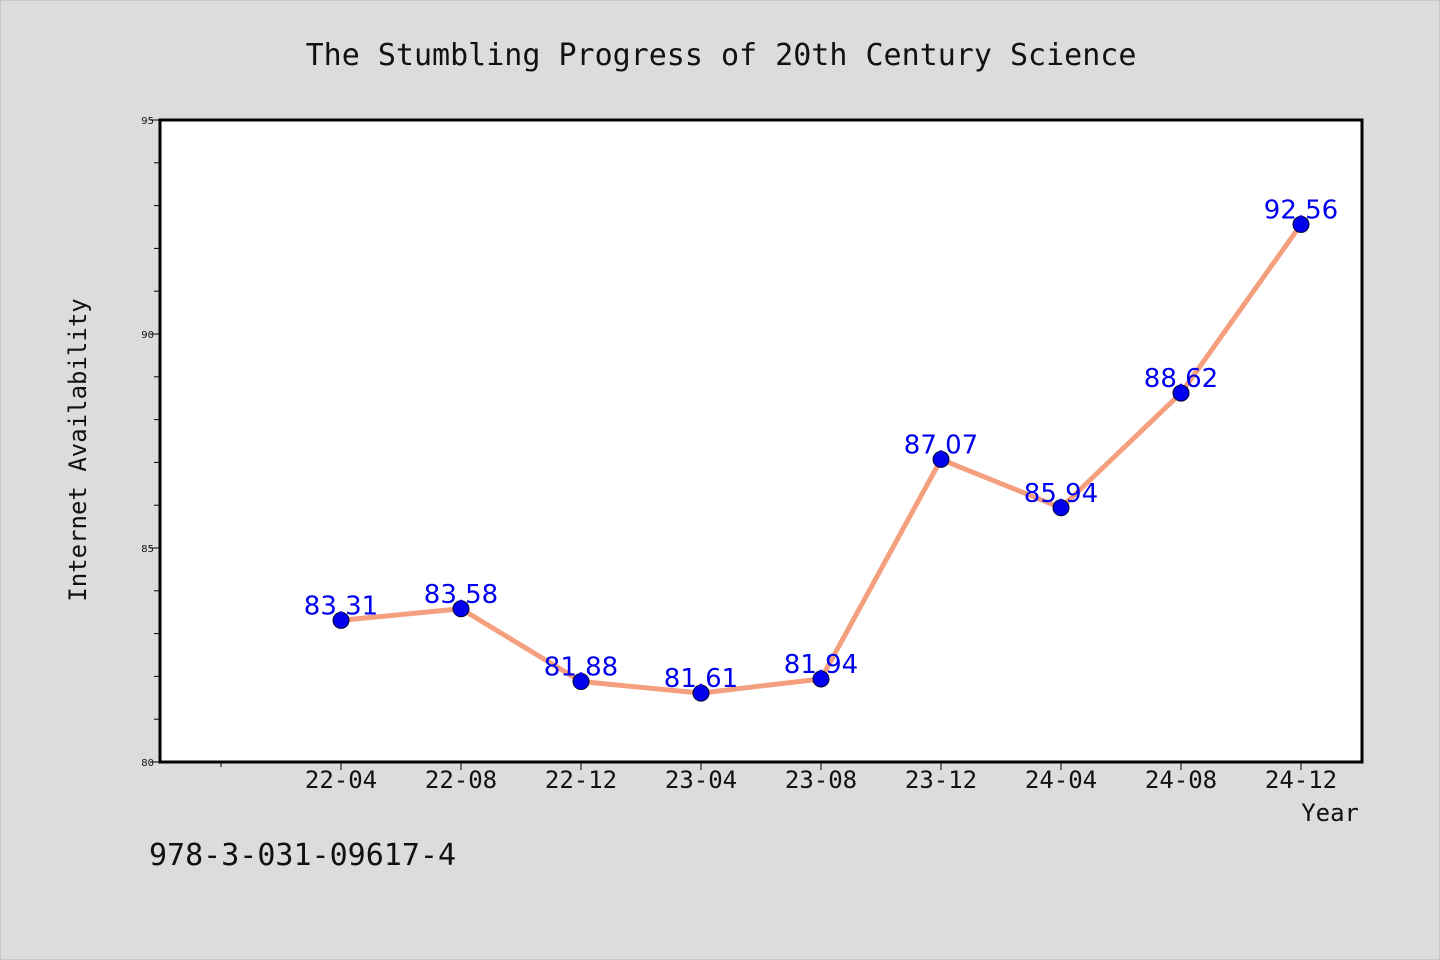  Describe the element at coordinates (150, 442) in the screenshot. I see `y-axis: 80 85 90 95` at that location.